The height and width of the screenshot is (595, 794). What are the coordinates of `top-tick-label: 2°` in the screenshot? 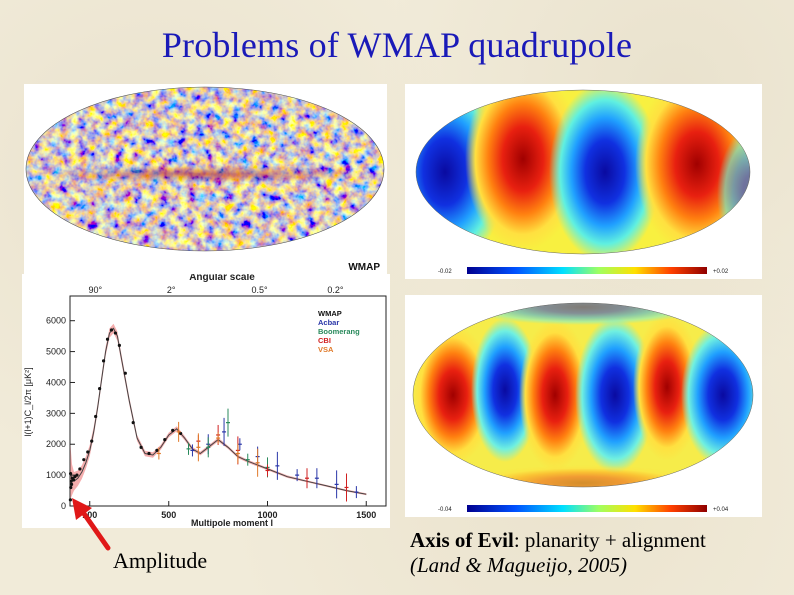 It's located at (171, 290).